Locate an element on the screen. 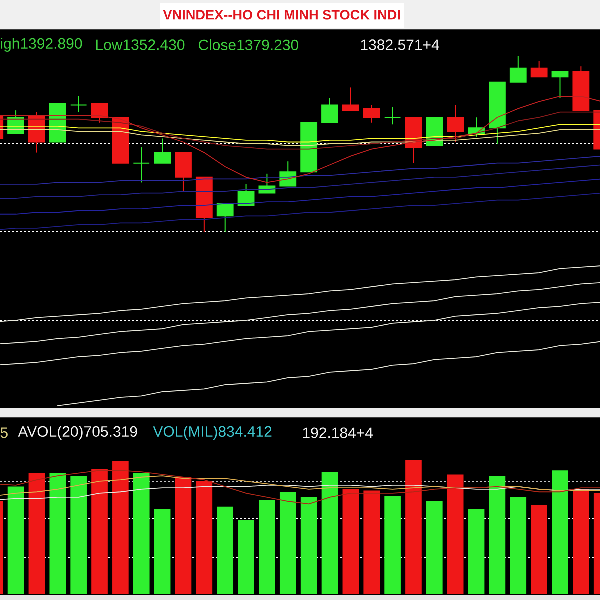  text: VOL(MIL)834.412 is located at coordinates (212, 433).